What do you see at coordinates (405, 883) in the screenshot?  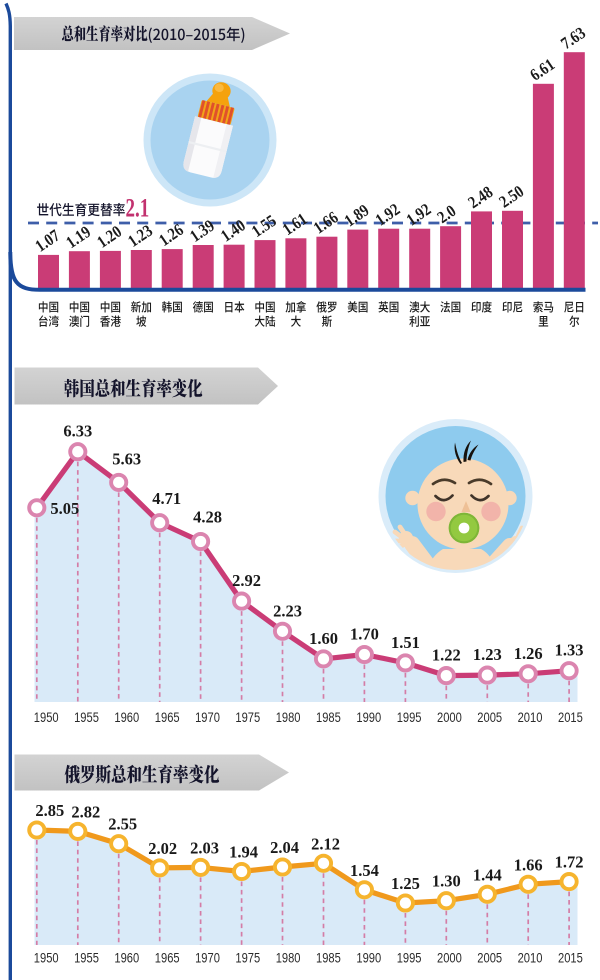 I see `svg-text: 1.25` at bounding box center [405, 883].